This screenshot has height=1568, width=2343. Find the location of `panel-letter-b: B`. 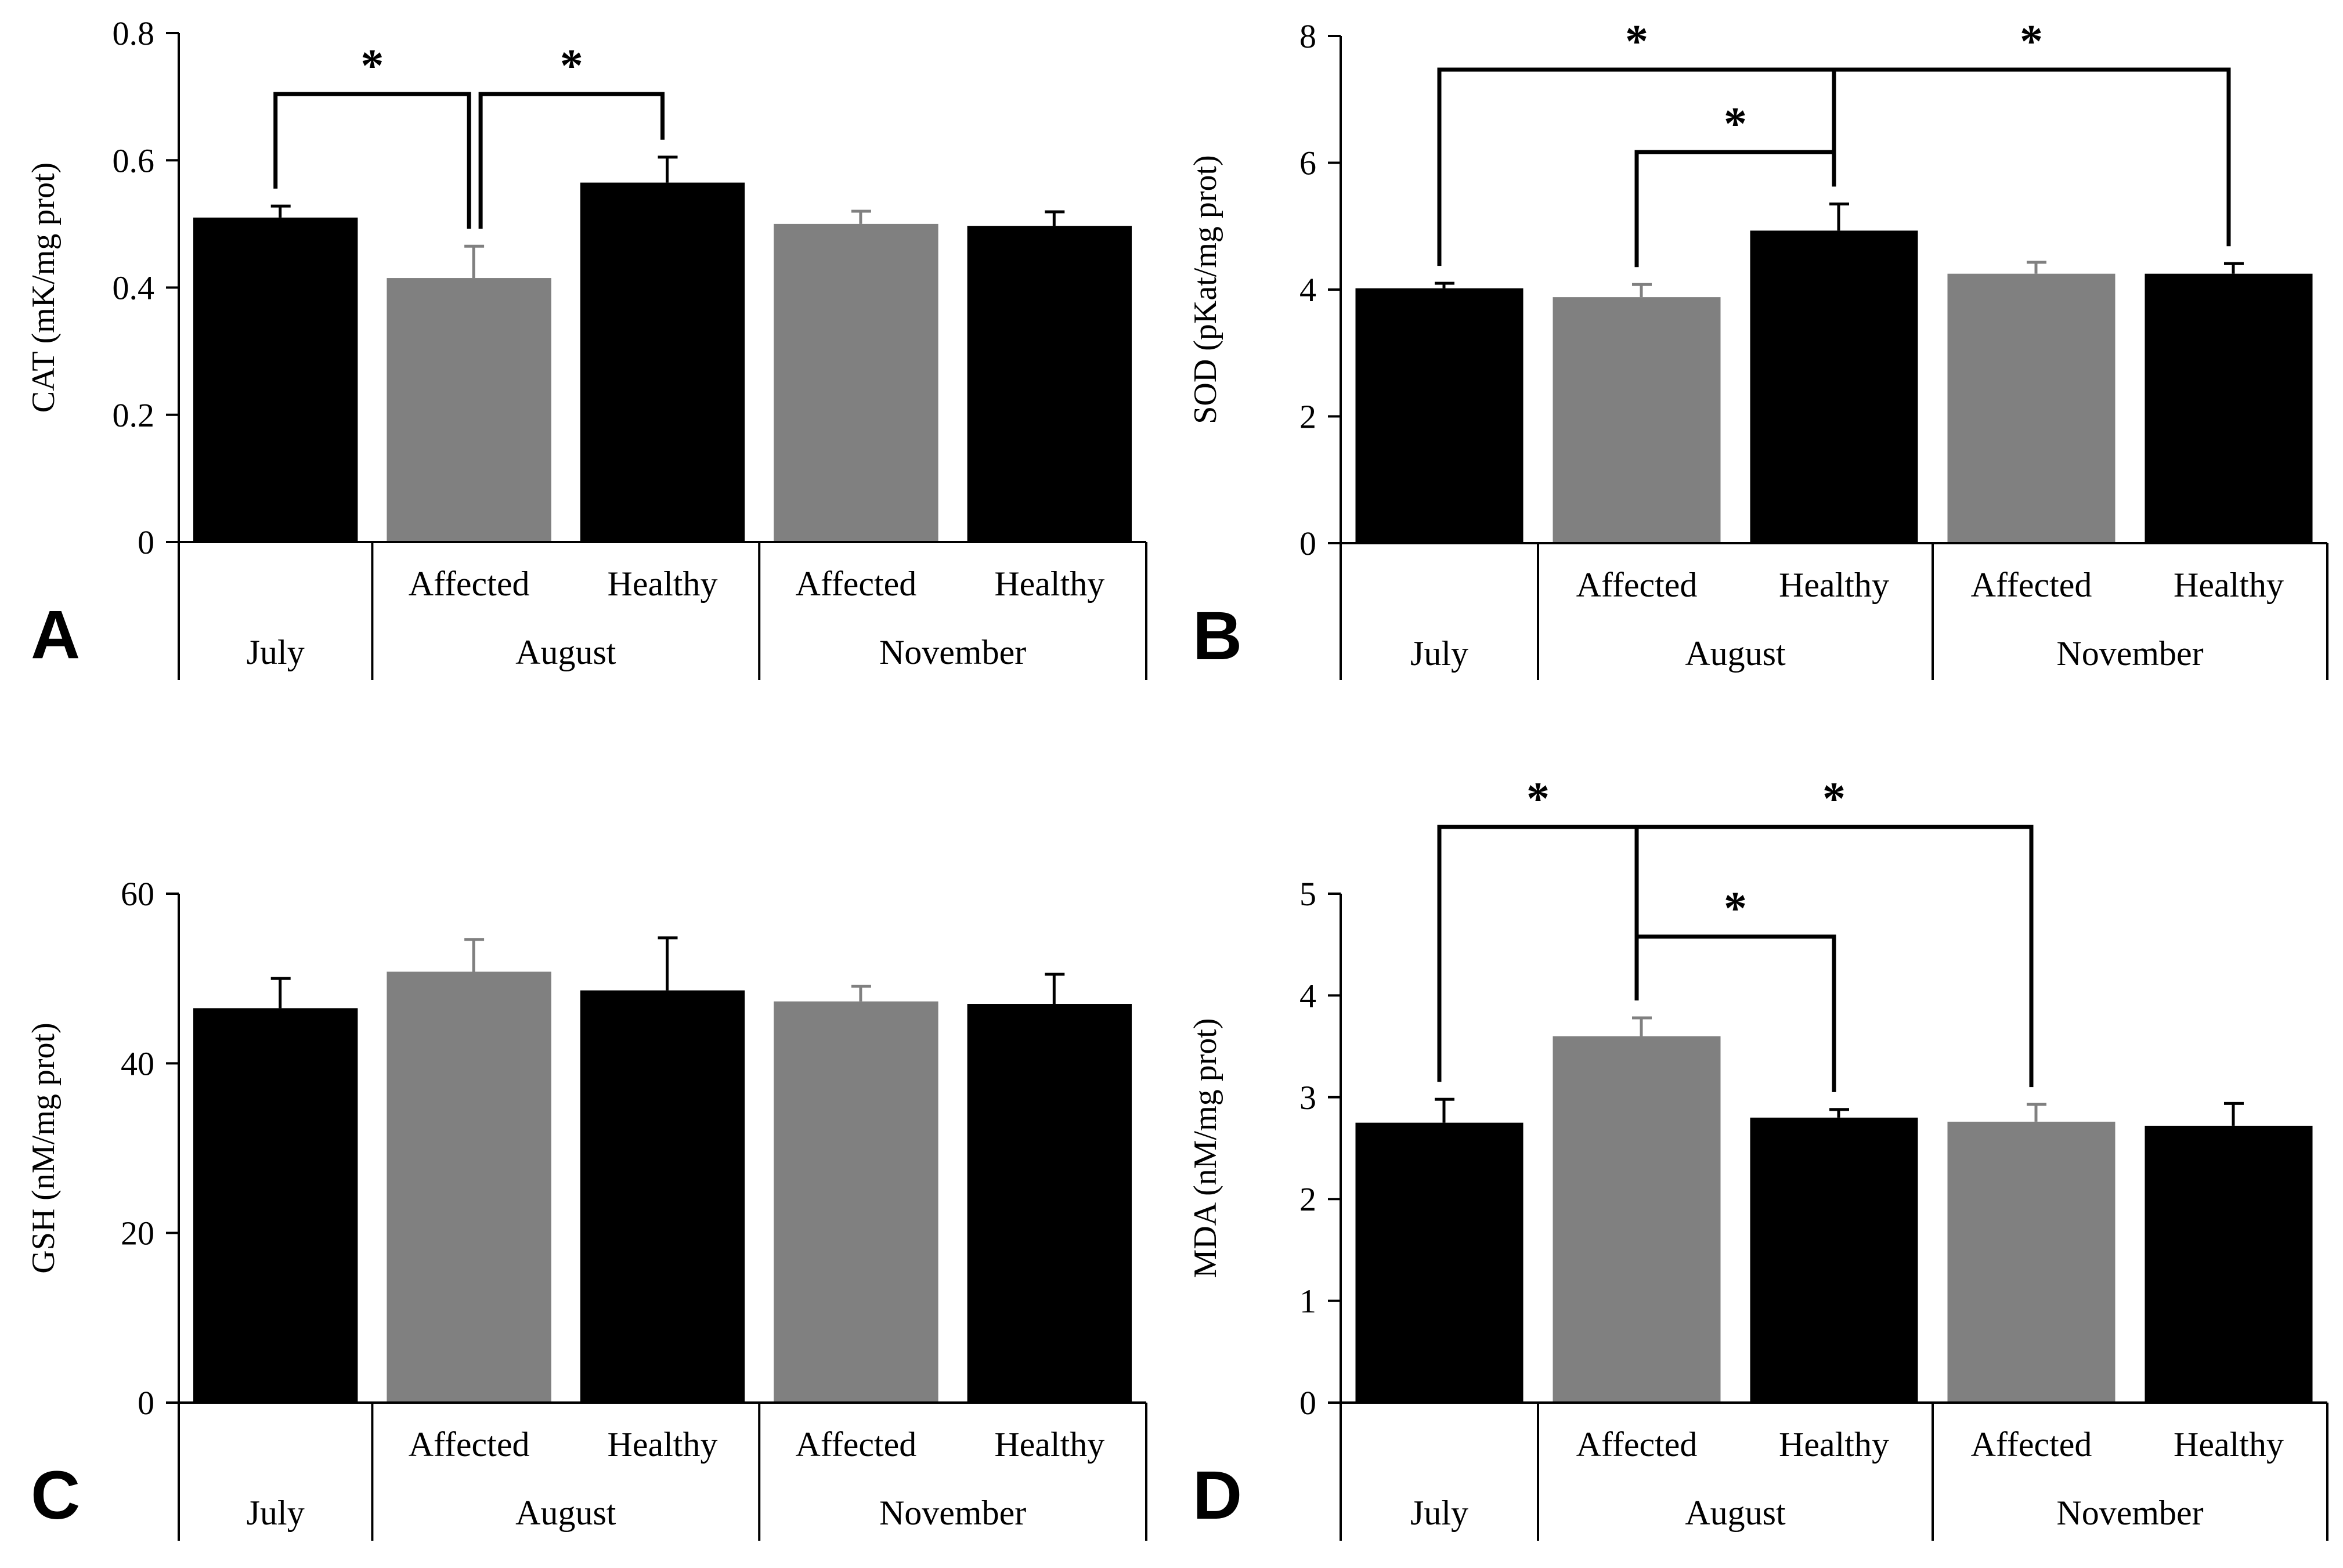

panel-letter-b: B is located at coordinates (1217, 636).